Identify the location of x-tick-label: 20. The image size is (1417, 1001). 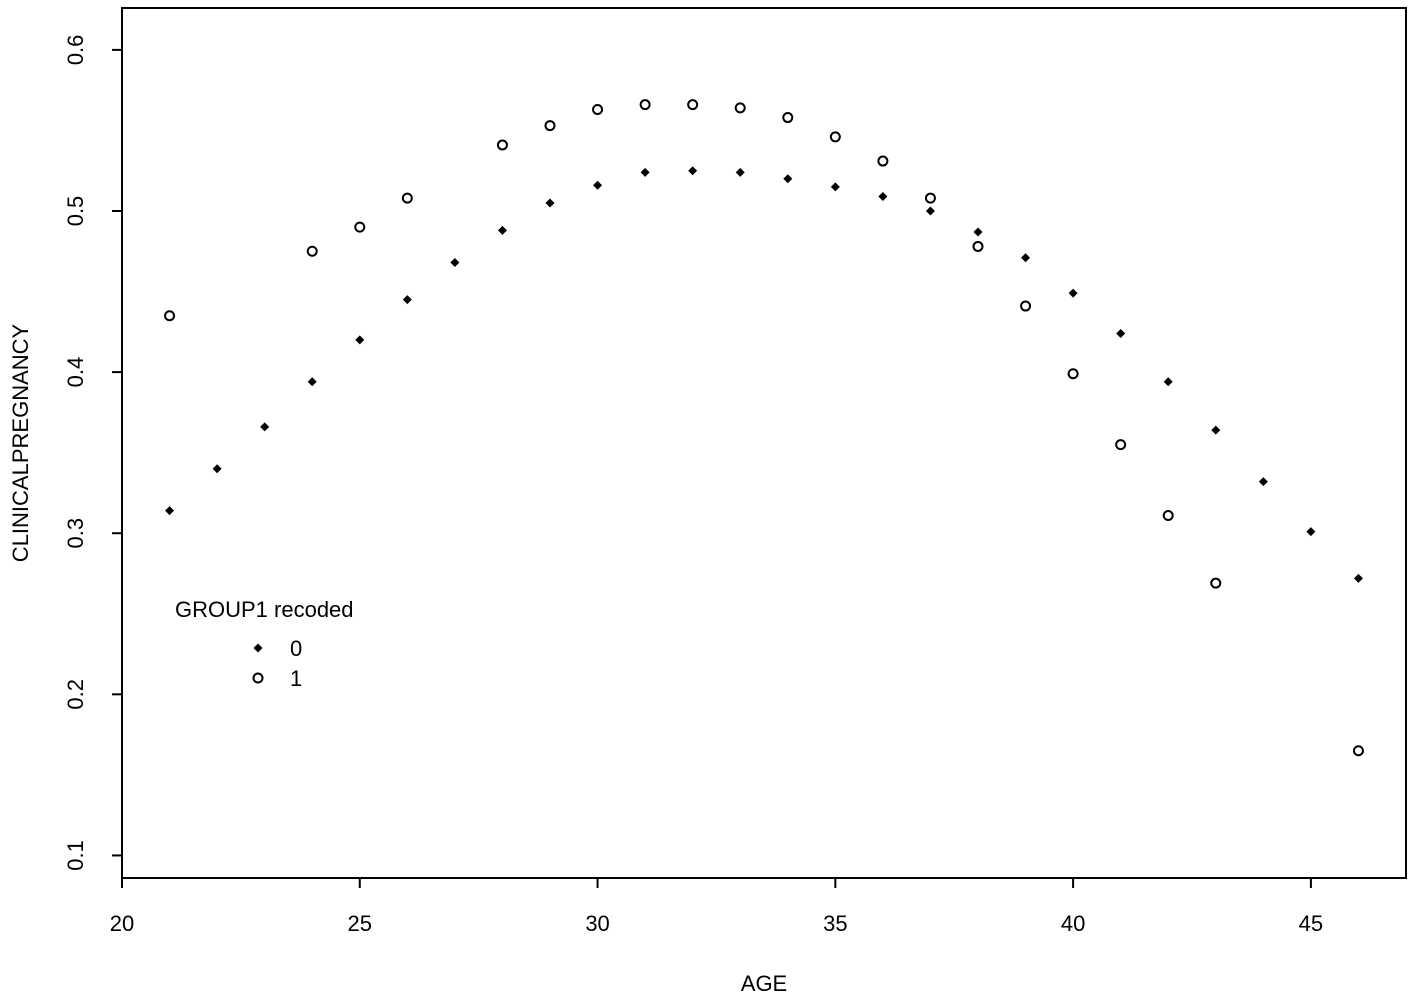
(122, 923).